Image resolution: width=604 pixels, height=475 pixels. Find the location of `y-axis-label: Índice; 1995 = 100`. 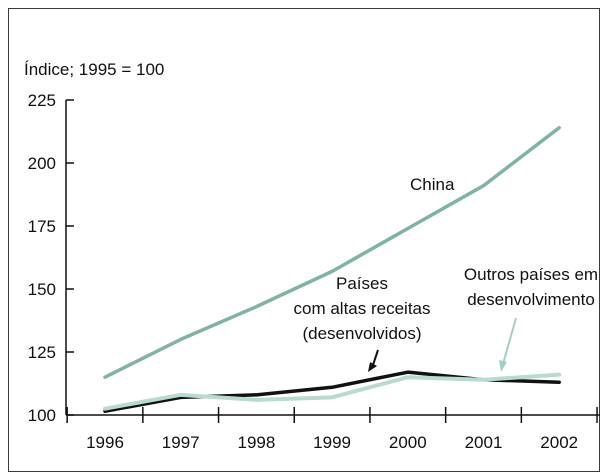

y-axis-label: Índice; 1995 = 100 is located at coordinates (94, 69).